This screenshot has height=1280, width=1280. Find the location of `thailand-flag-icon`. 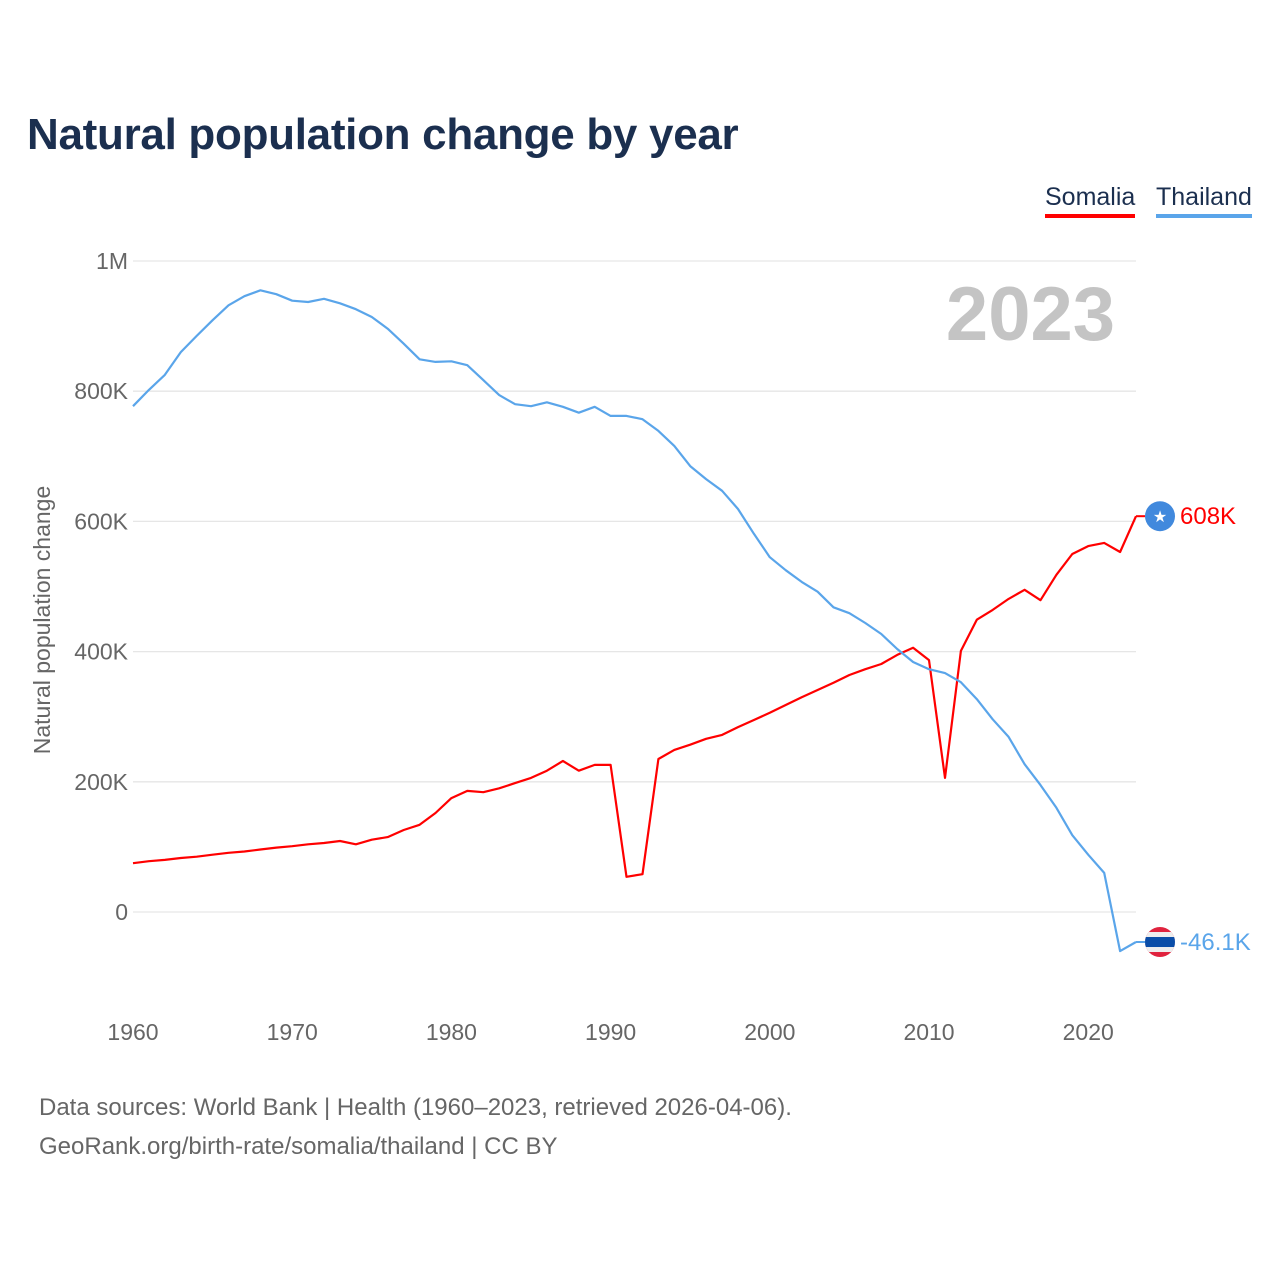

thailand-flag-icon is located at coordinates (1160, 942).